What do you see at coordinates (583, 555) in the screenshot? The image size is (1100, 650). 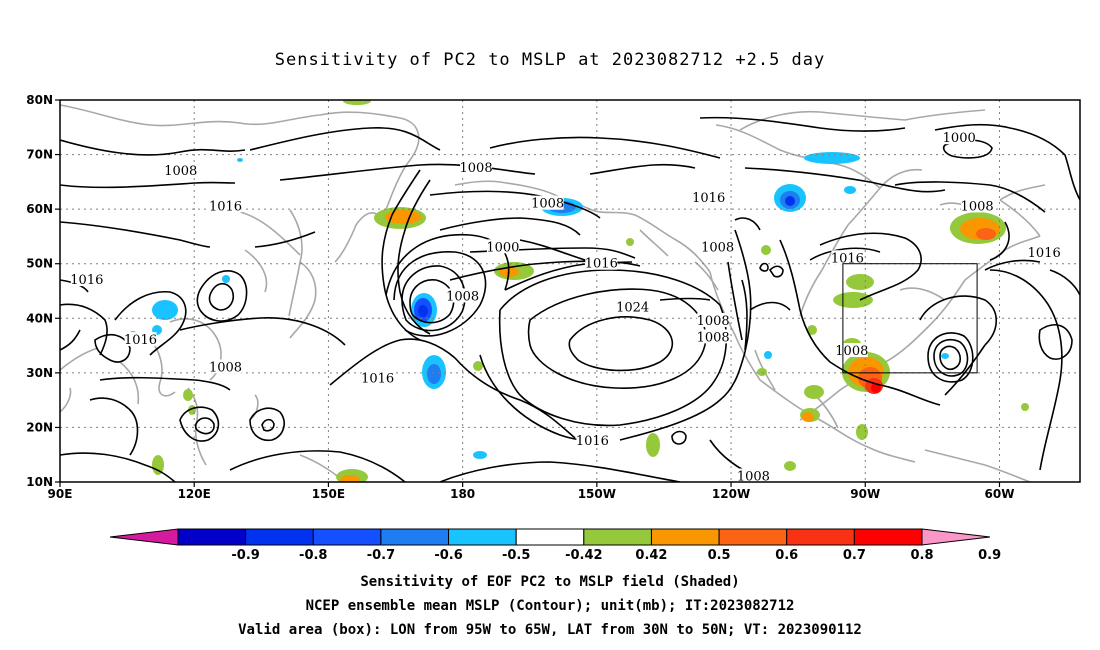 I see `colorbar-label: -0.42` at bounding box center [583, 555].